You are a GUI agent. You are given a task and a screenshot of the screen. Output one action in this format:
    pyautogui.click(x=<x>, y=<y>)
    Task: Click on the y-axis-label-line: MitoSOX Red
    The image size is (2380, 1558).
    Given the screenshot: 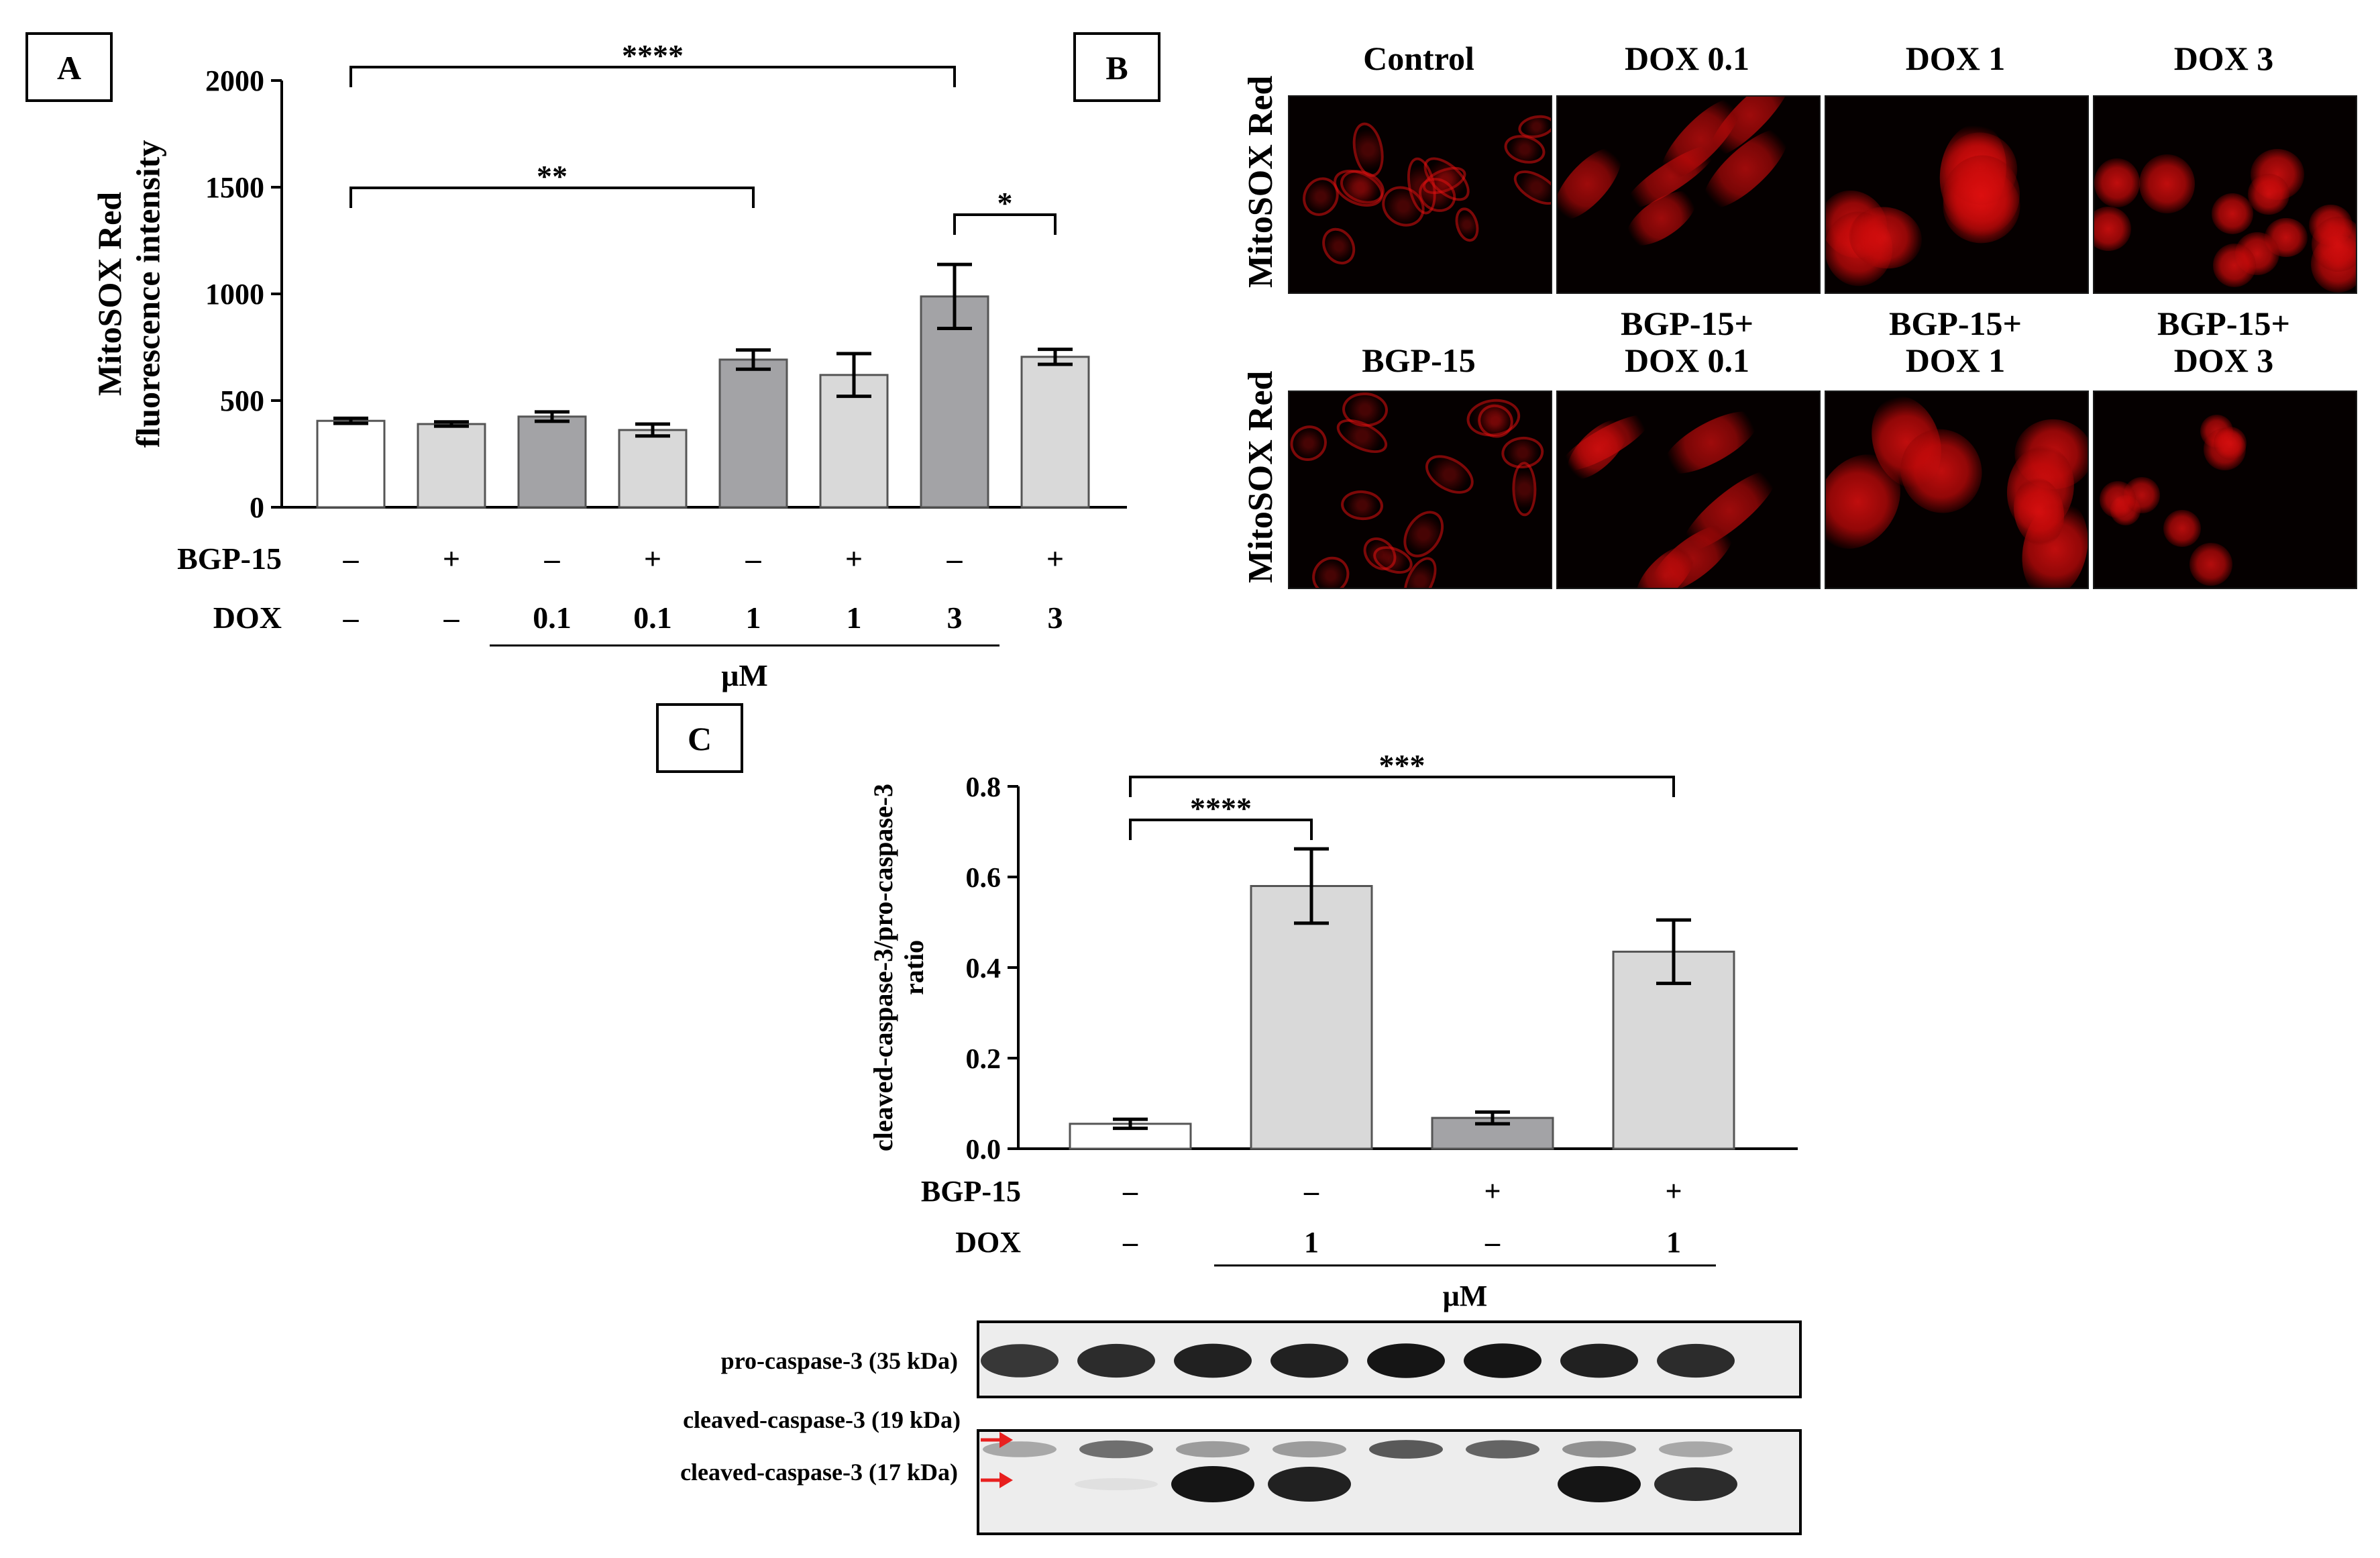 What is the action you would take?
    pyautogui.click(x=109, y=294)
    